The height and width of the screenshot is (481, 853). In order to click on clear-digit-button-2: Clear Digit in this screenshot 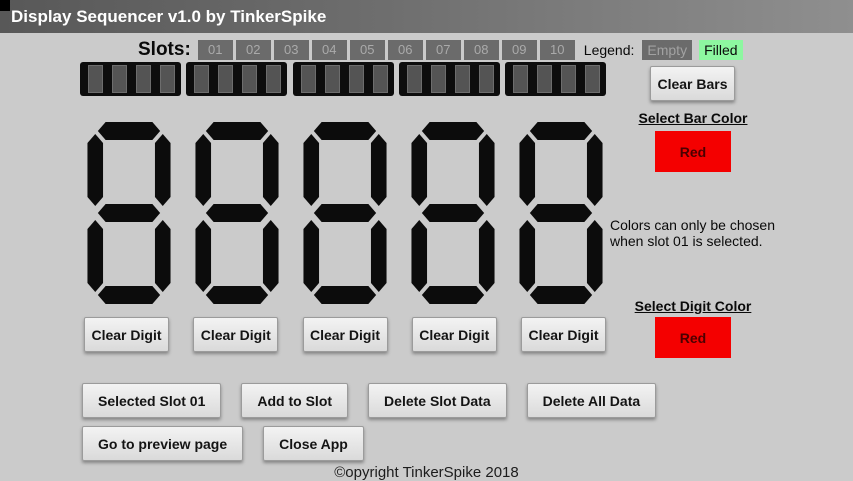, I will do `click(236, 334)`.